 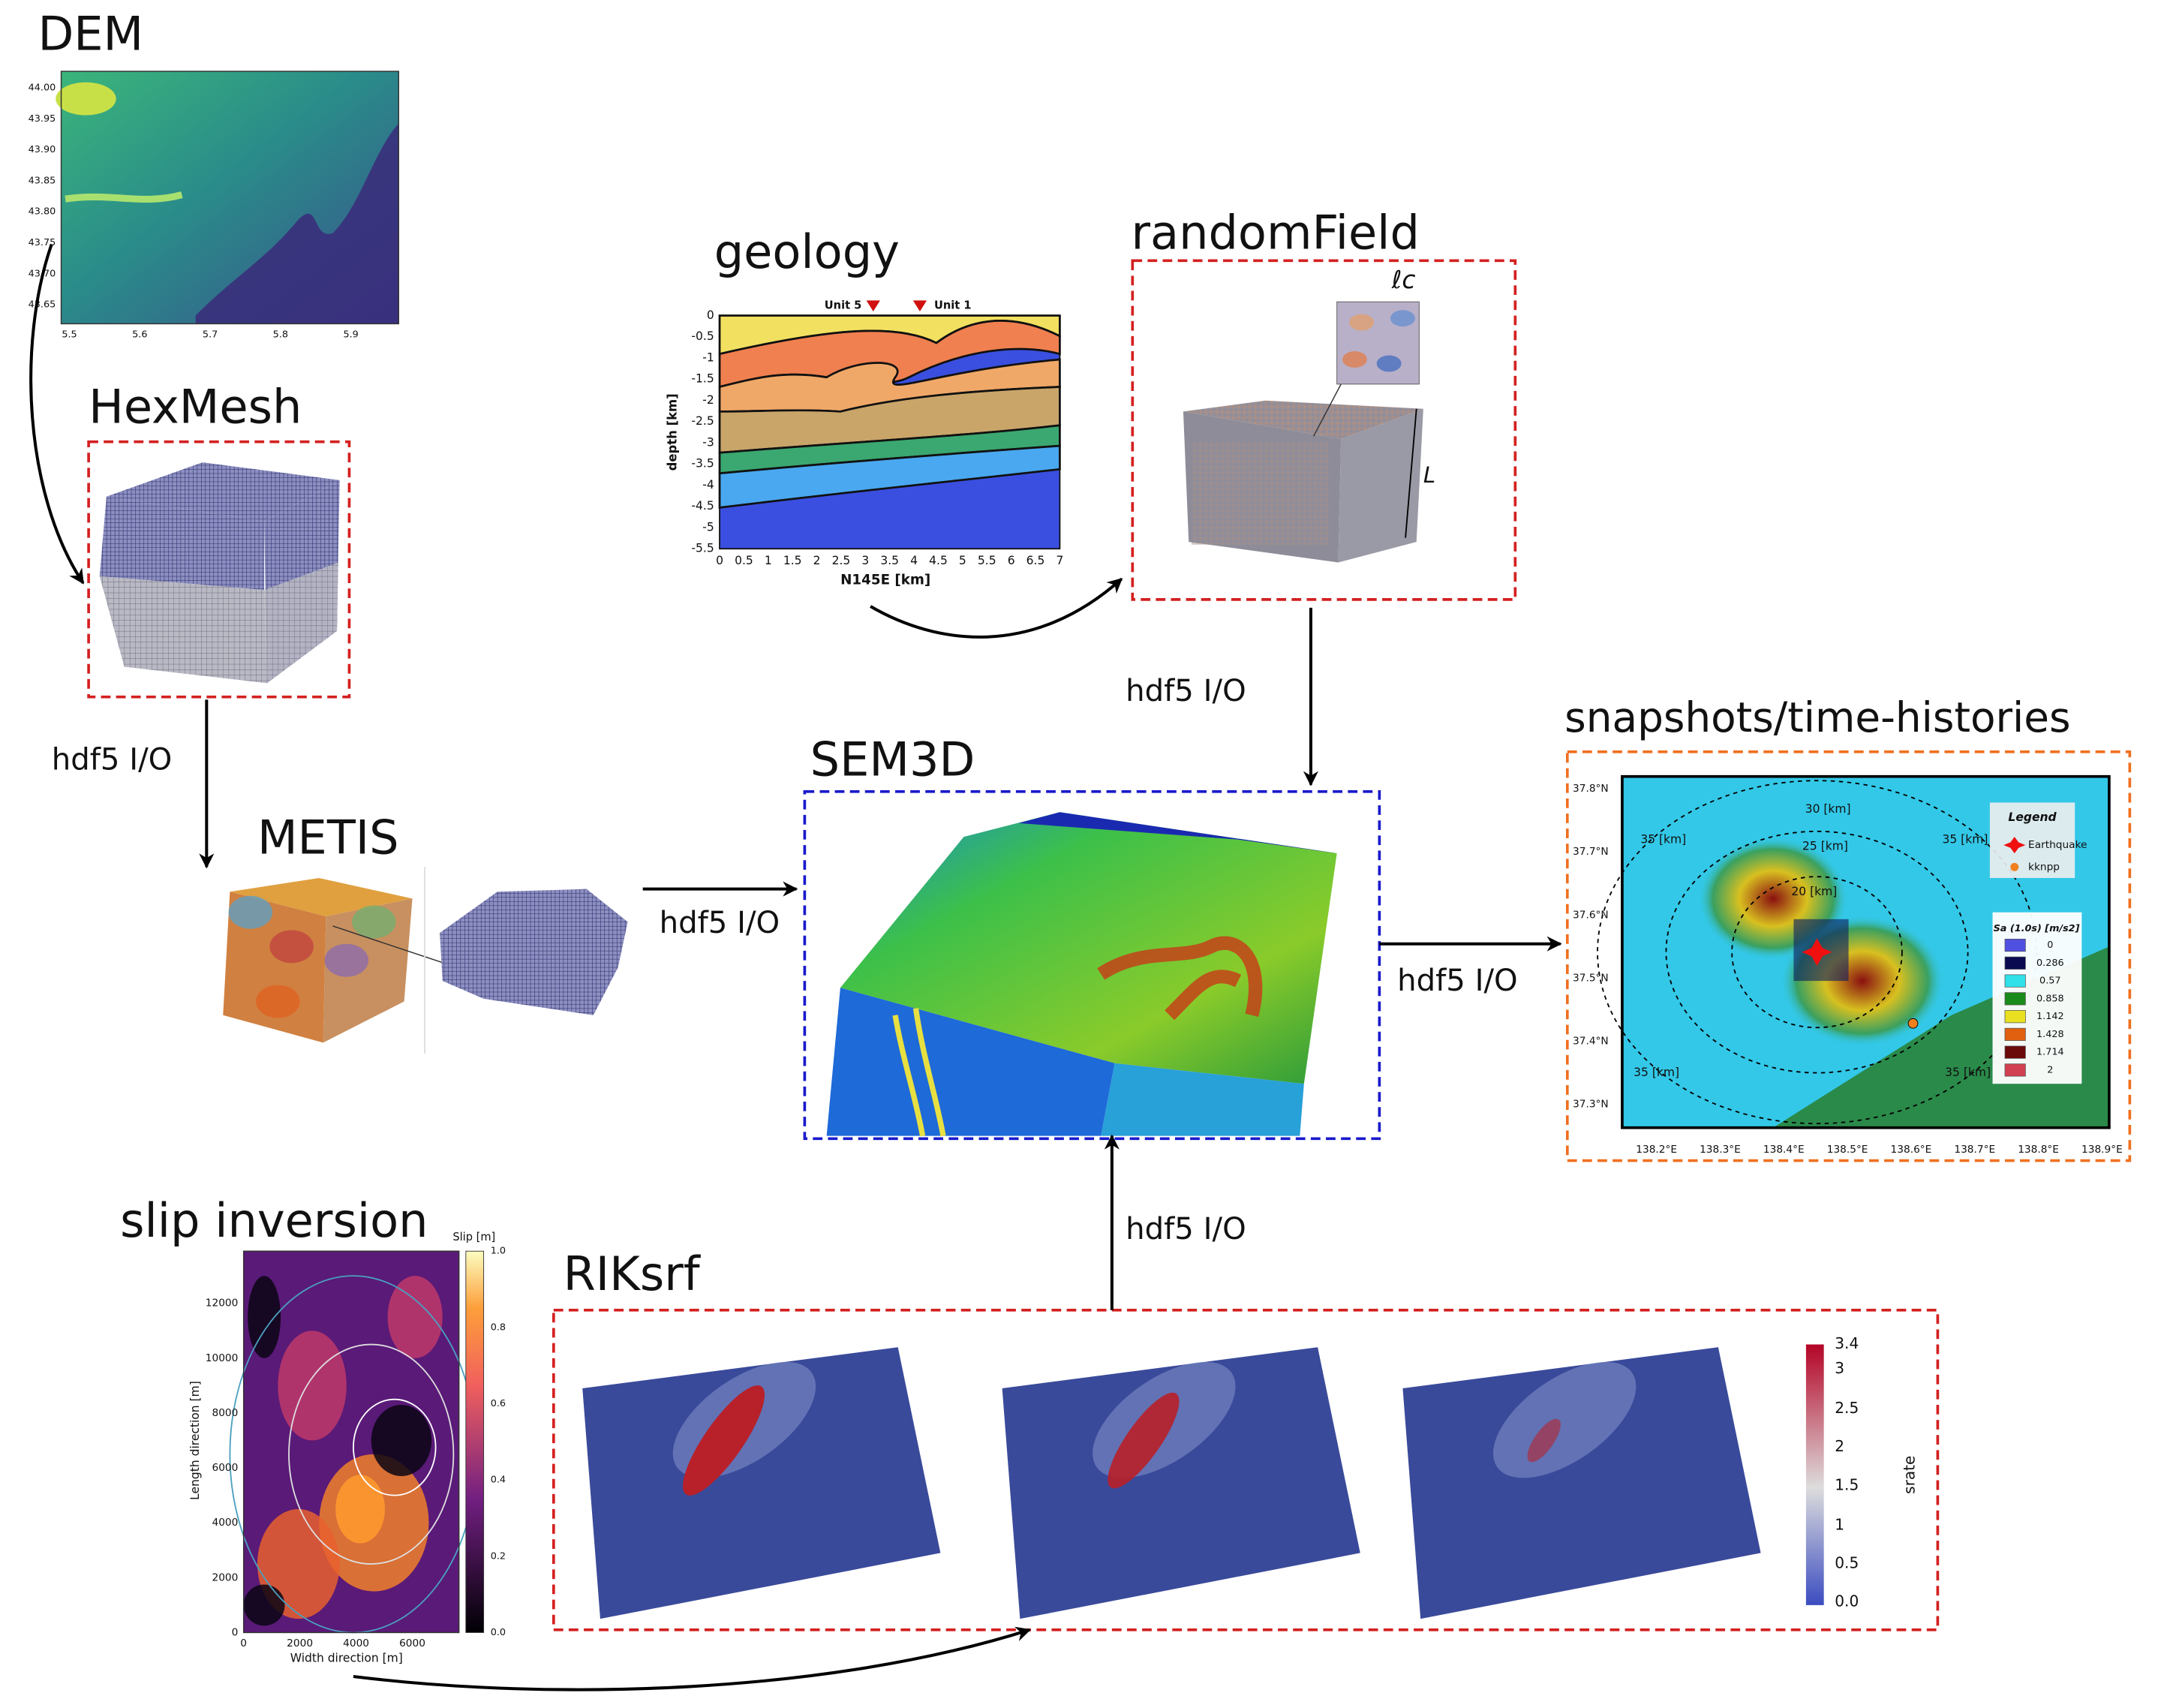 What do you see at coordinates (710, 315) in the screenshot?
I see `geology-y-tick: 0` at bounding box center [710, 315].